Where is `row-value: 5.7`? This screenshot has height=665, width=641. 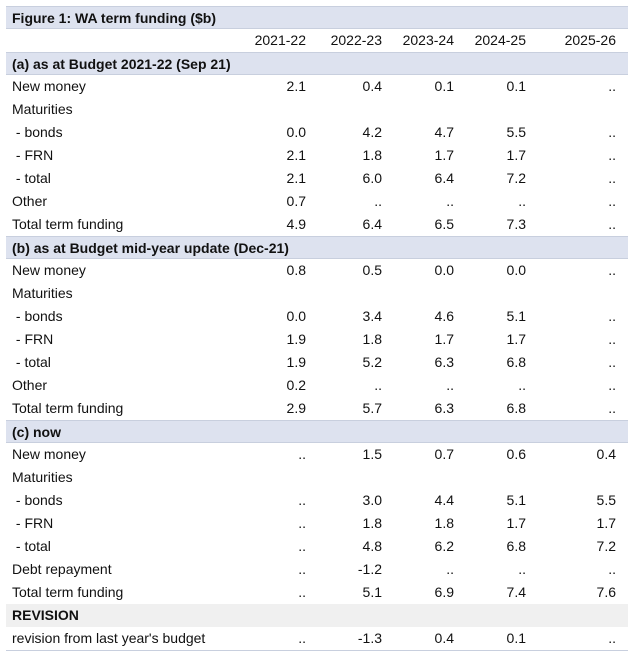 row-value: 5.7 is located at coordinates (372, 408).